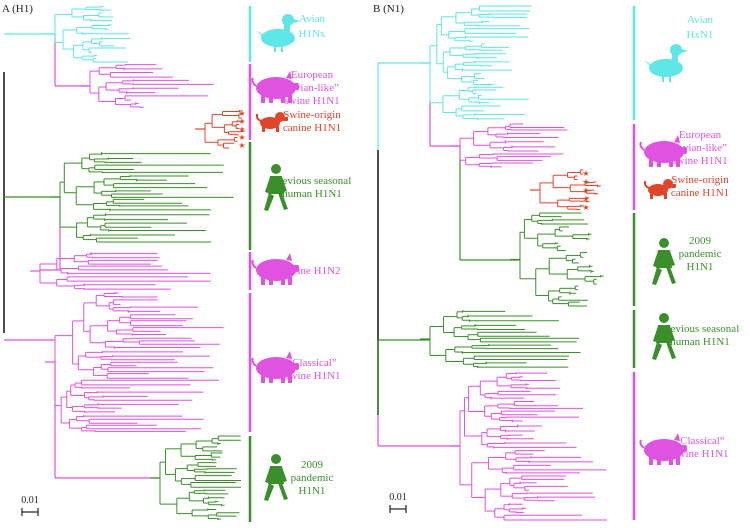 This screenshot has height=528, width=750. Describe the element at coordinates (17, 9) in the screenshot. I see `panel-title-h1: A (H1)` at that location.